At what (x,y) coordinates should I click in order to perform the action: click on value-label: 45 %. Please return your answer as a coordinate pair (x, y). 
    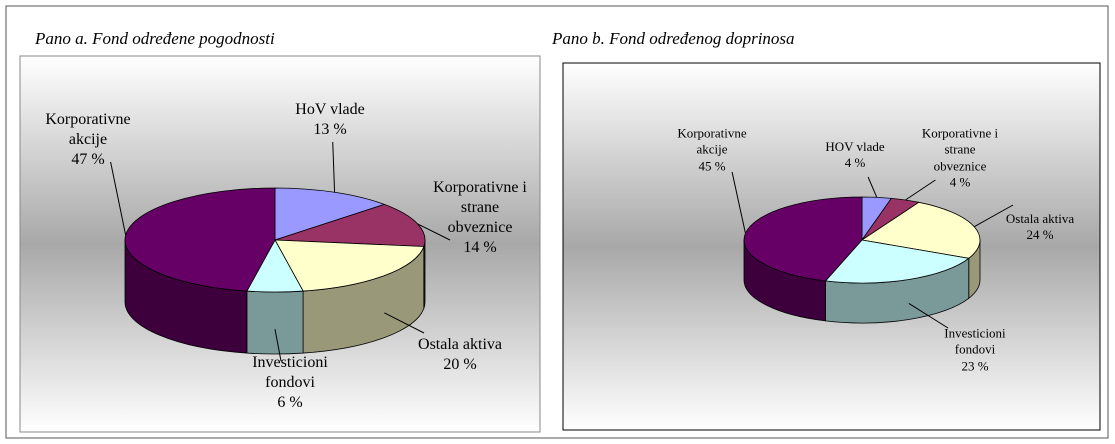
    Looking at the image, I should click on (712, 166).